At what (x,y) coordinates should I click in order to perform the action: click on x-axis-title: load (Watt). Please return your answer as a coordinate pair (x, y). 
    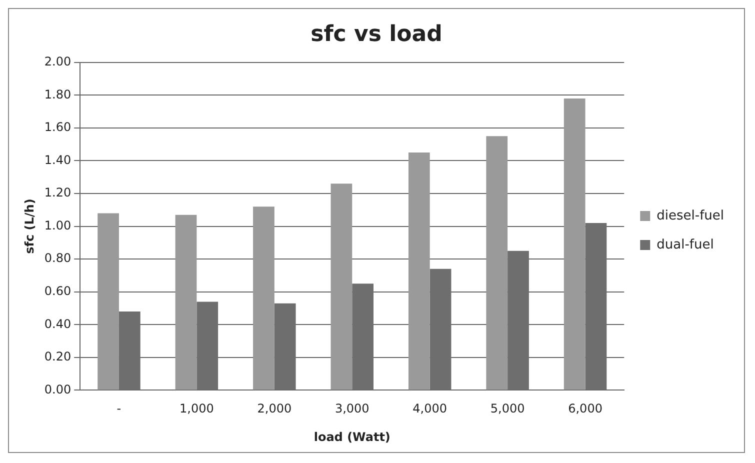
    Looking at the image, I should click on (352, 437).